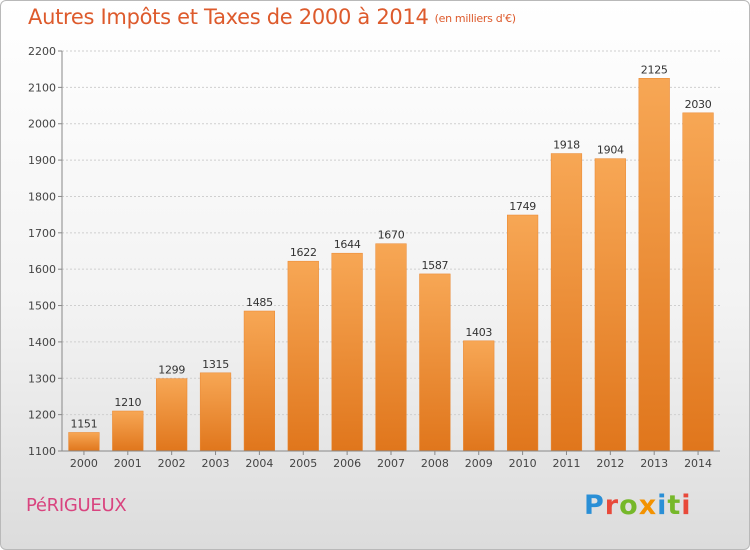  I want to click on x-tick-label-2004: 2004, so click(259, 463).